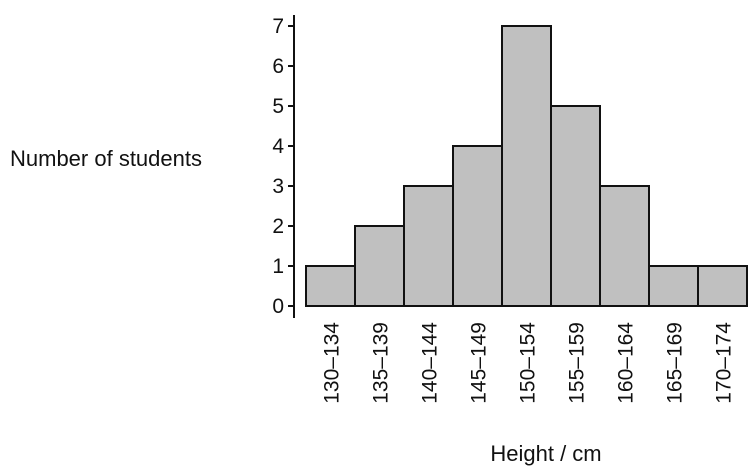 The image size is (750, 468). I want to click on bar-135–139, so click(379, 266).